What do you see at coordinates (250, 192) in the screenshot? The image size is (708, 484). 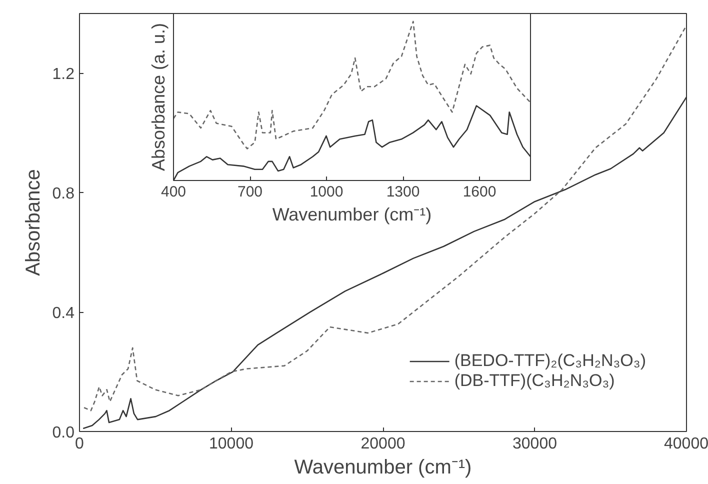 I see `x-tick-label: 700` at bounding box center [250, 192].